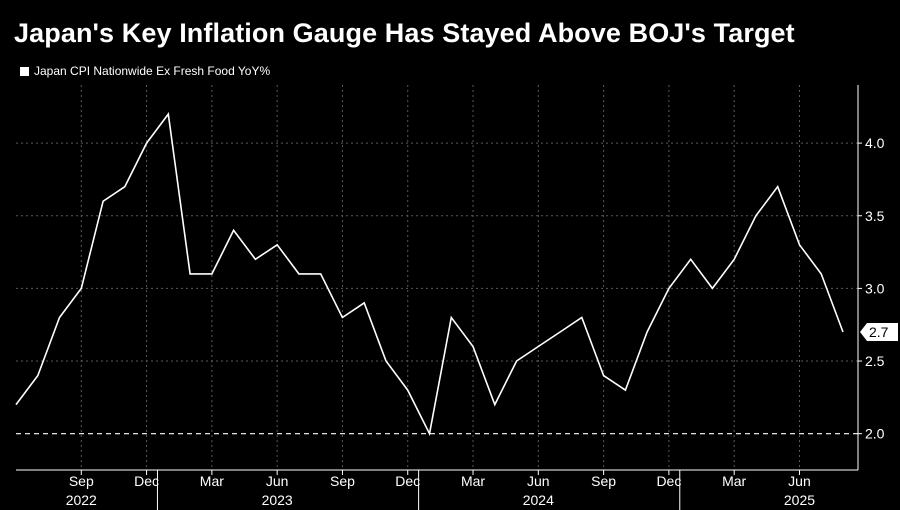 The height and width of the screenshot is (510, 900). What do you see at coordinates (875, 143) in the screenshot?
I see `y-tick-label: 4.0` at bounding box center [875, 143].